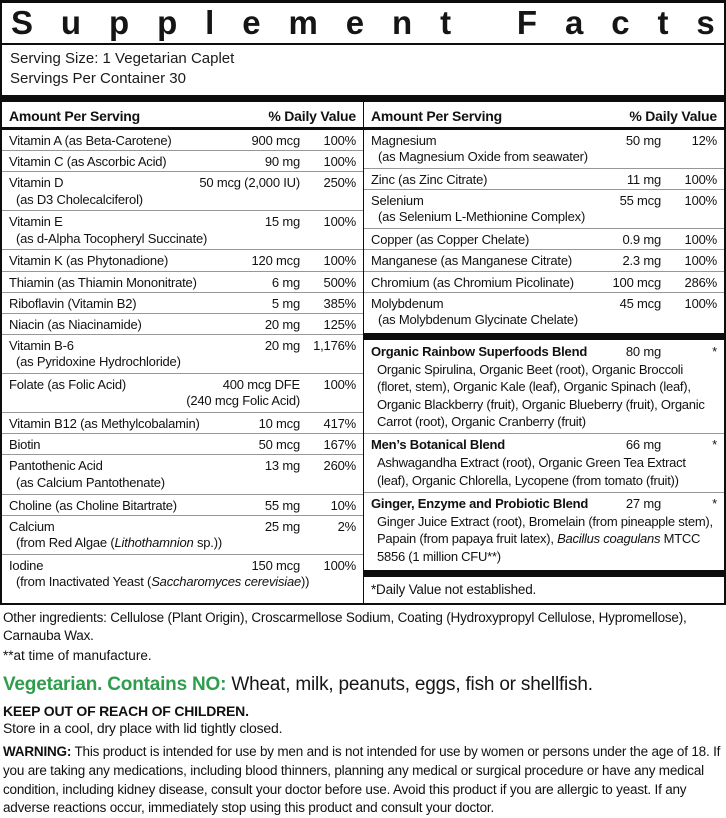 The height and width of the screenshot is (818, 726). I want to click on nutrient-name: Chromium (as Chromium Picolinate), so click(472, 282).